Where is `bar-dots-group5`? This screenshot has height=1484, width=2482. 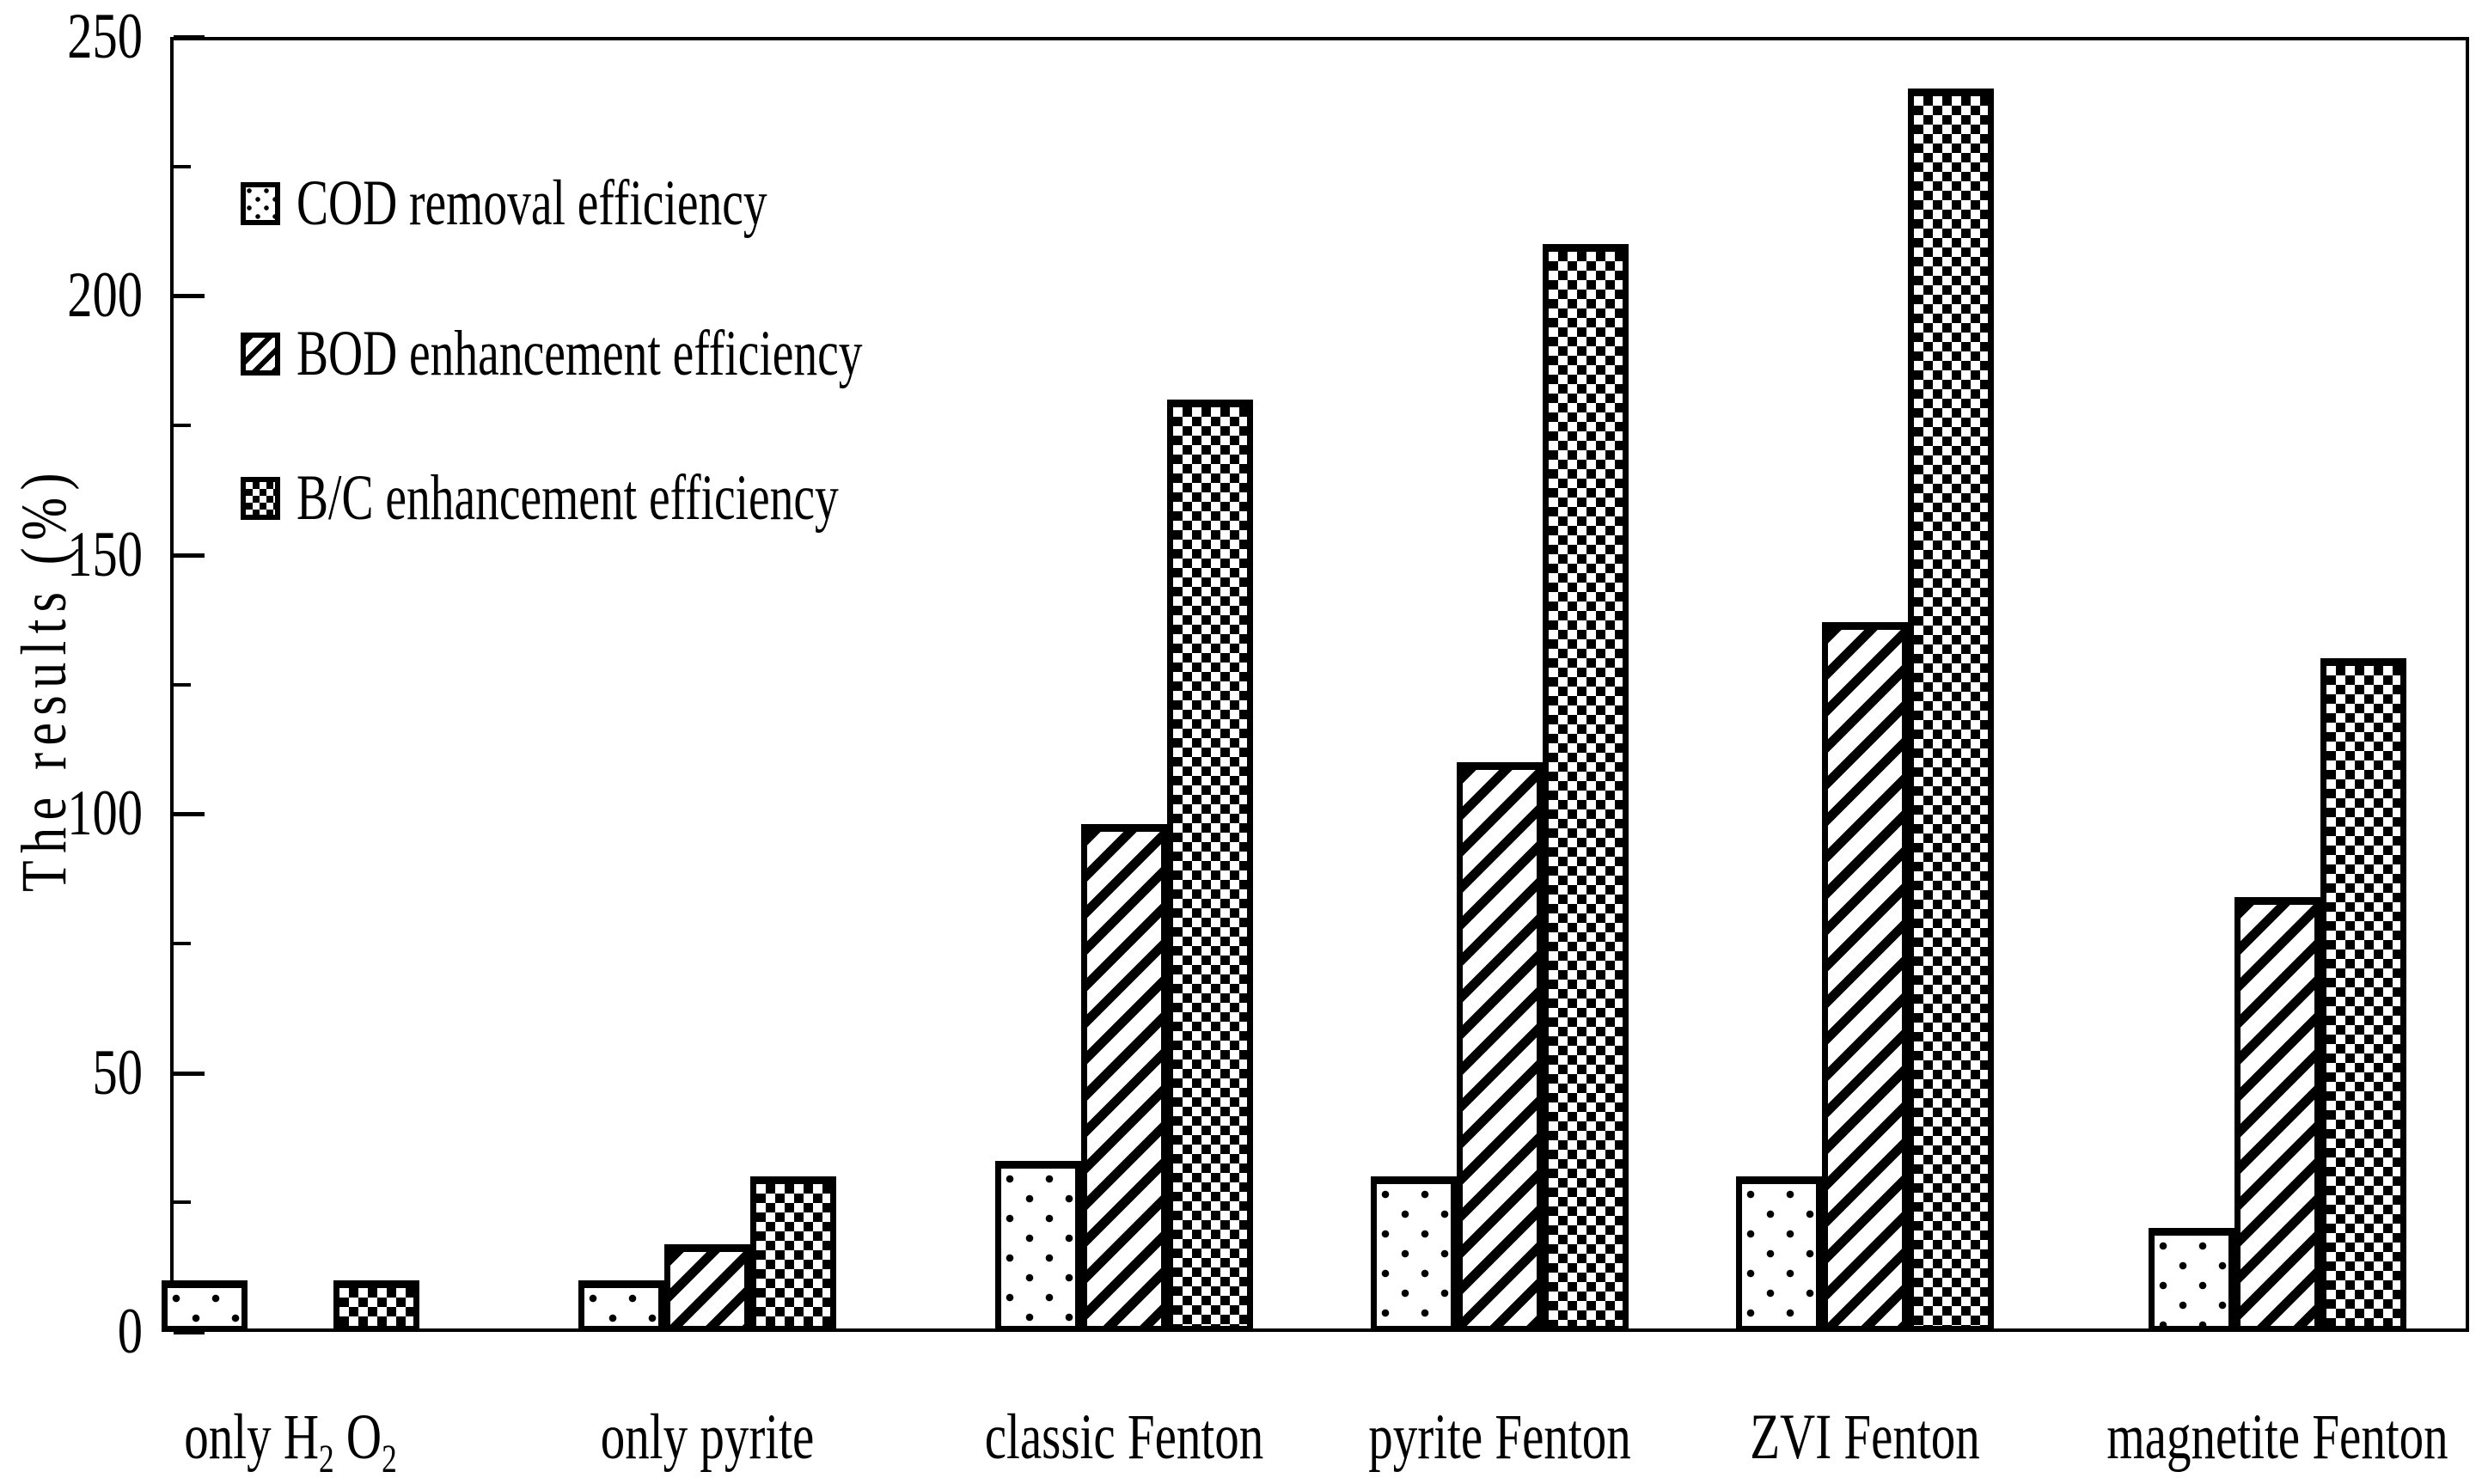 bar-dots-group5 is located at coordinates (1779, 1254).